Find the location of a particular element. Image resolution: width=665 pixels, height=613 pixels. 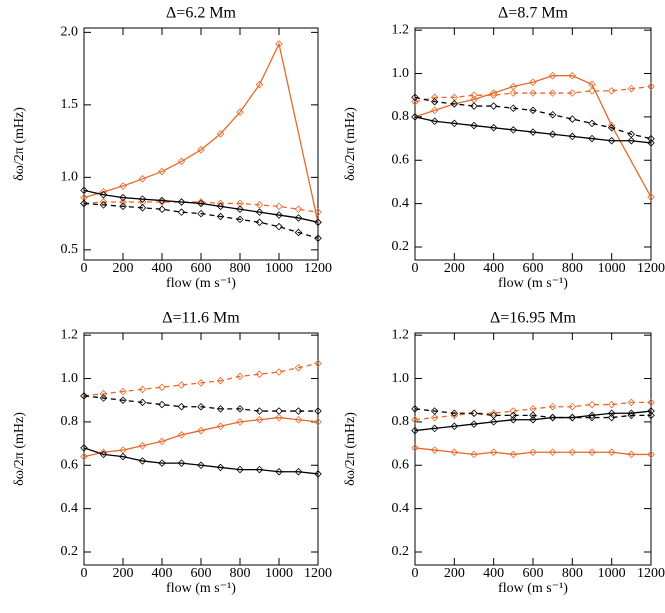

y-tick-label: 2.0 is located at coordinates (70, 32).